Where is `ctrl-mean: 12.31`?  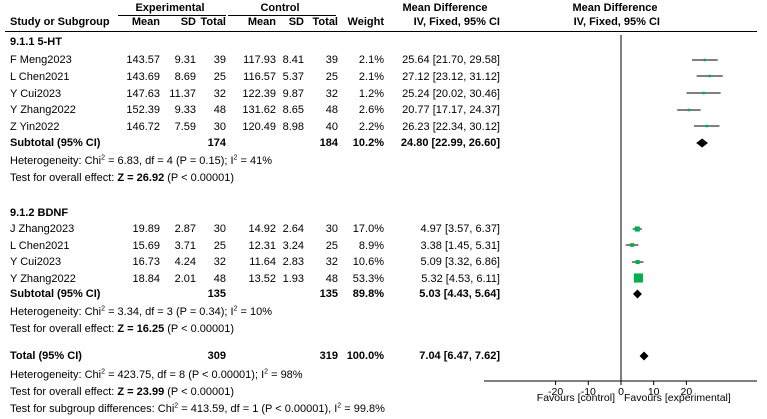
ctrl-mean: 12.31 is located at coordinates (262, 246).